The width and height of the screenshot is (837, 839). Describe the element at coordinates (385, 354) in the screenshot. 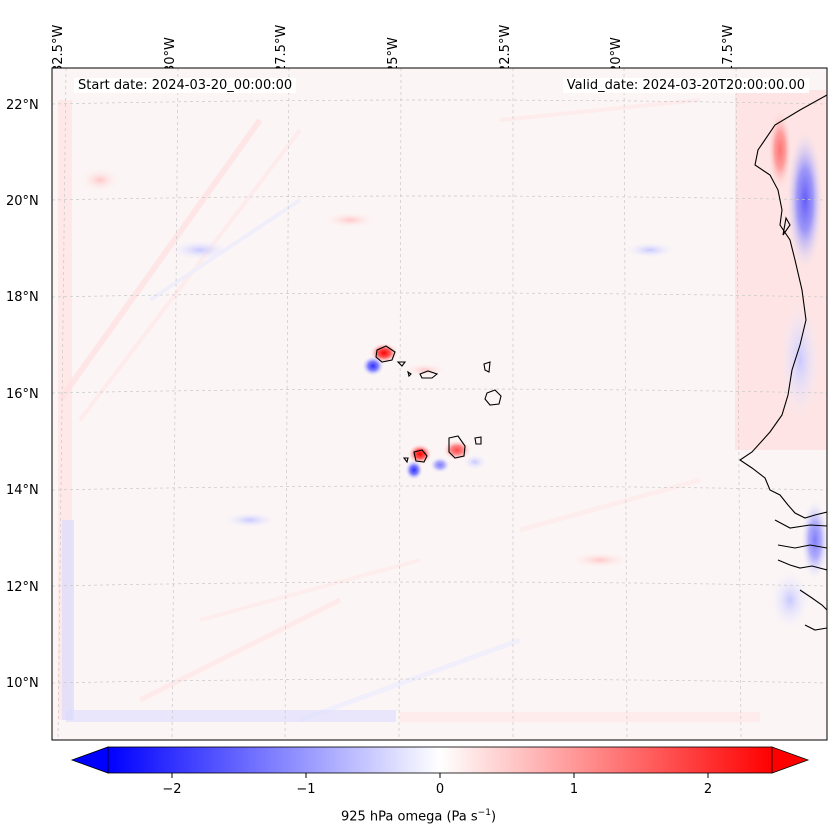

I see `island-santo-antao` at that location.